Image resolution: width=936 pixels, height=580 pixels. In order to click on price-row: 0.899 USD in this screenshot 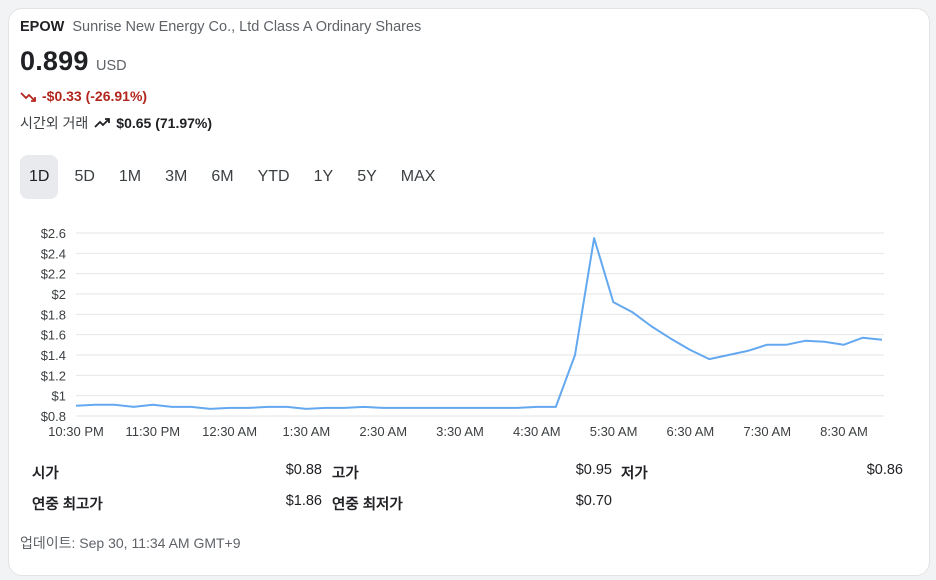, I will do `click(73, 61)`.